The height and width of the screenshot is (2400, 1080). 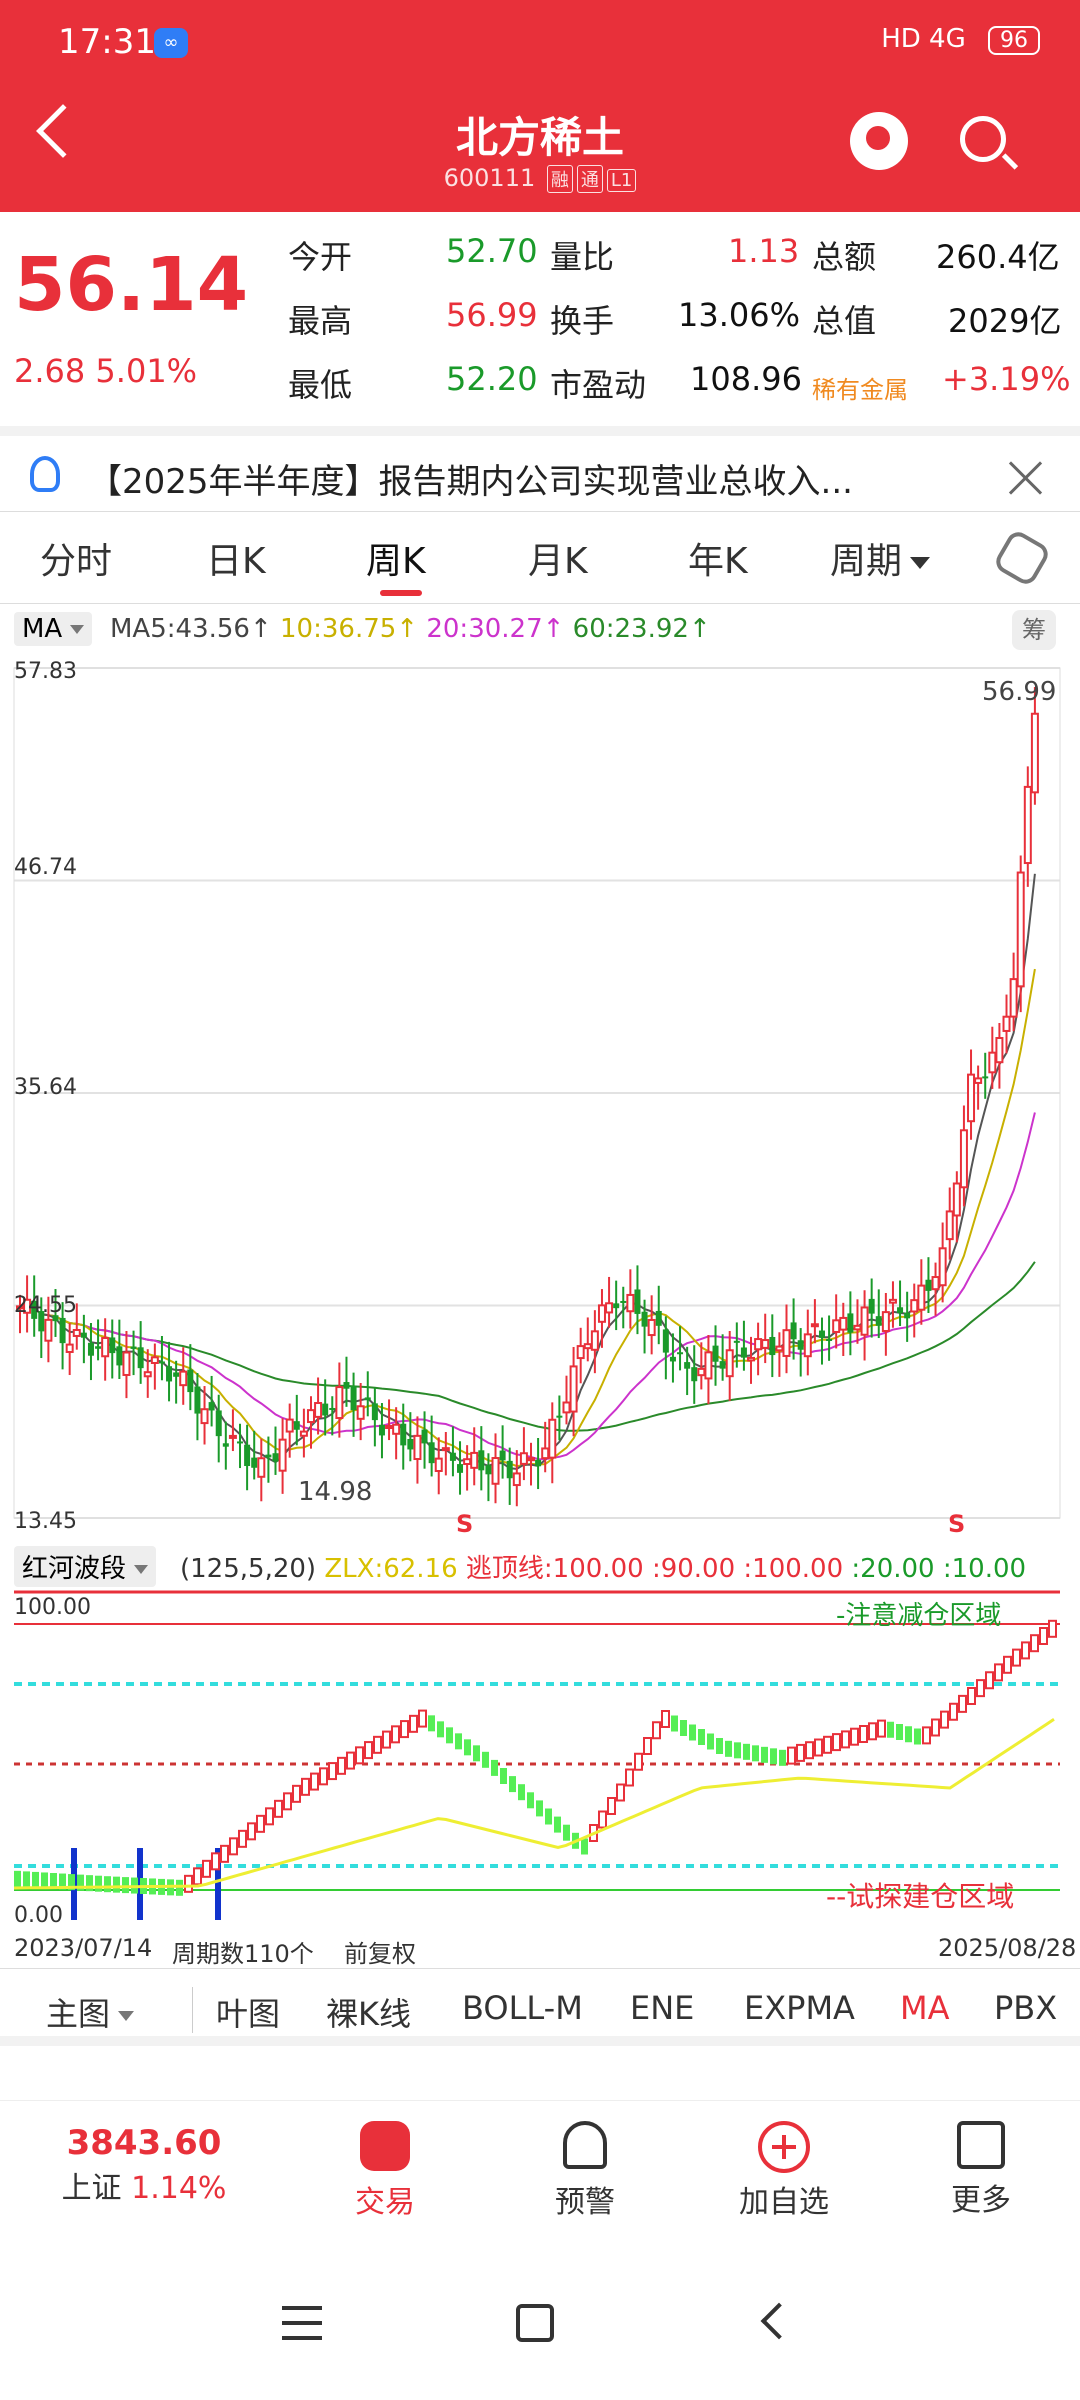 I want to click on cutoff-strip, so click(x=540, y=2093).